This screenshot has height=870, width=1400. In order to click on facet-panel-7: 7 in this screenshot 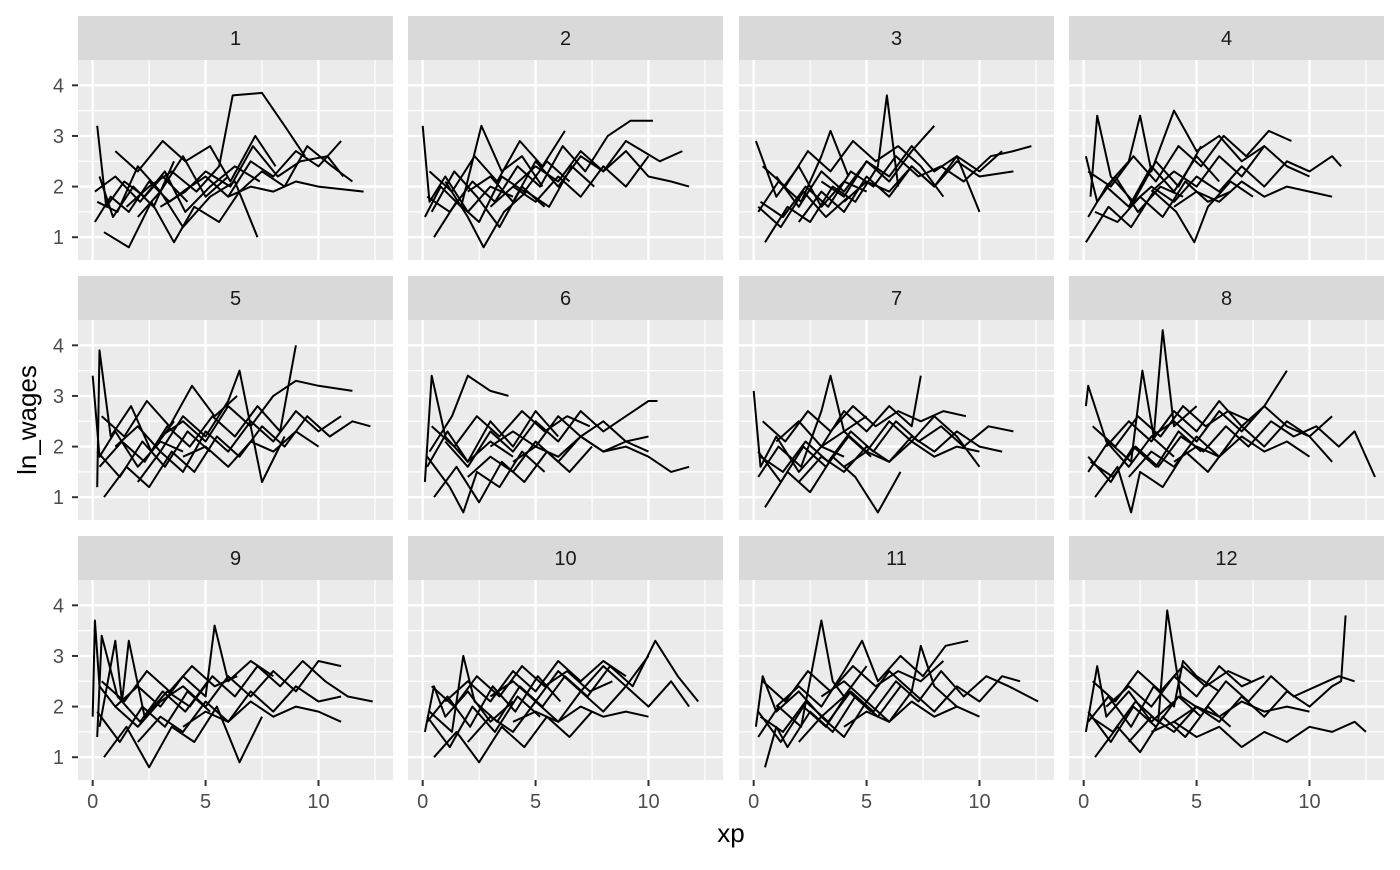, I will do `click(896, 398)`.